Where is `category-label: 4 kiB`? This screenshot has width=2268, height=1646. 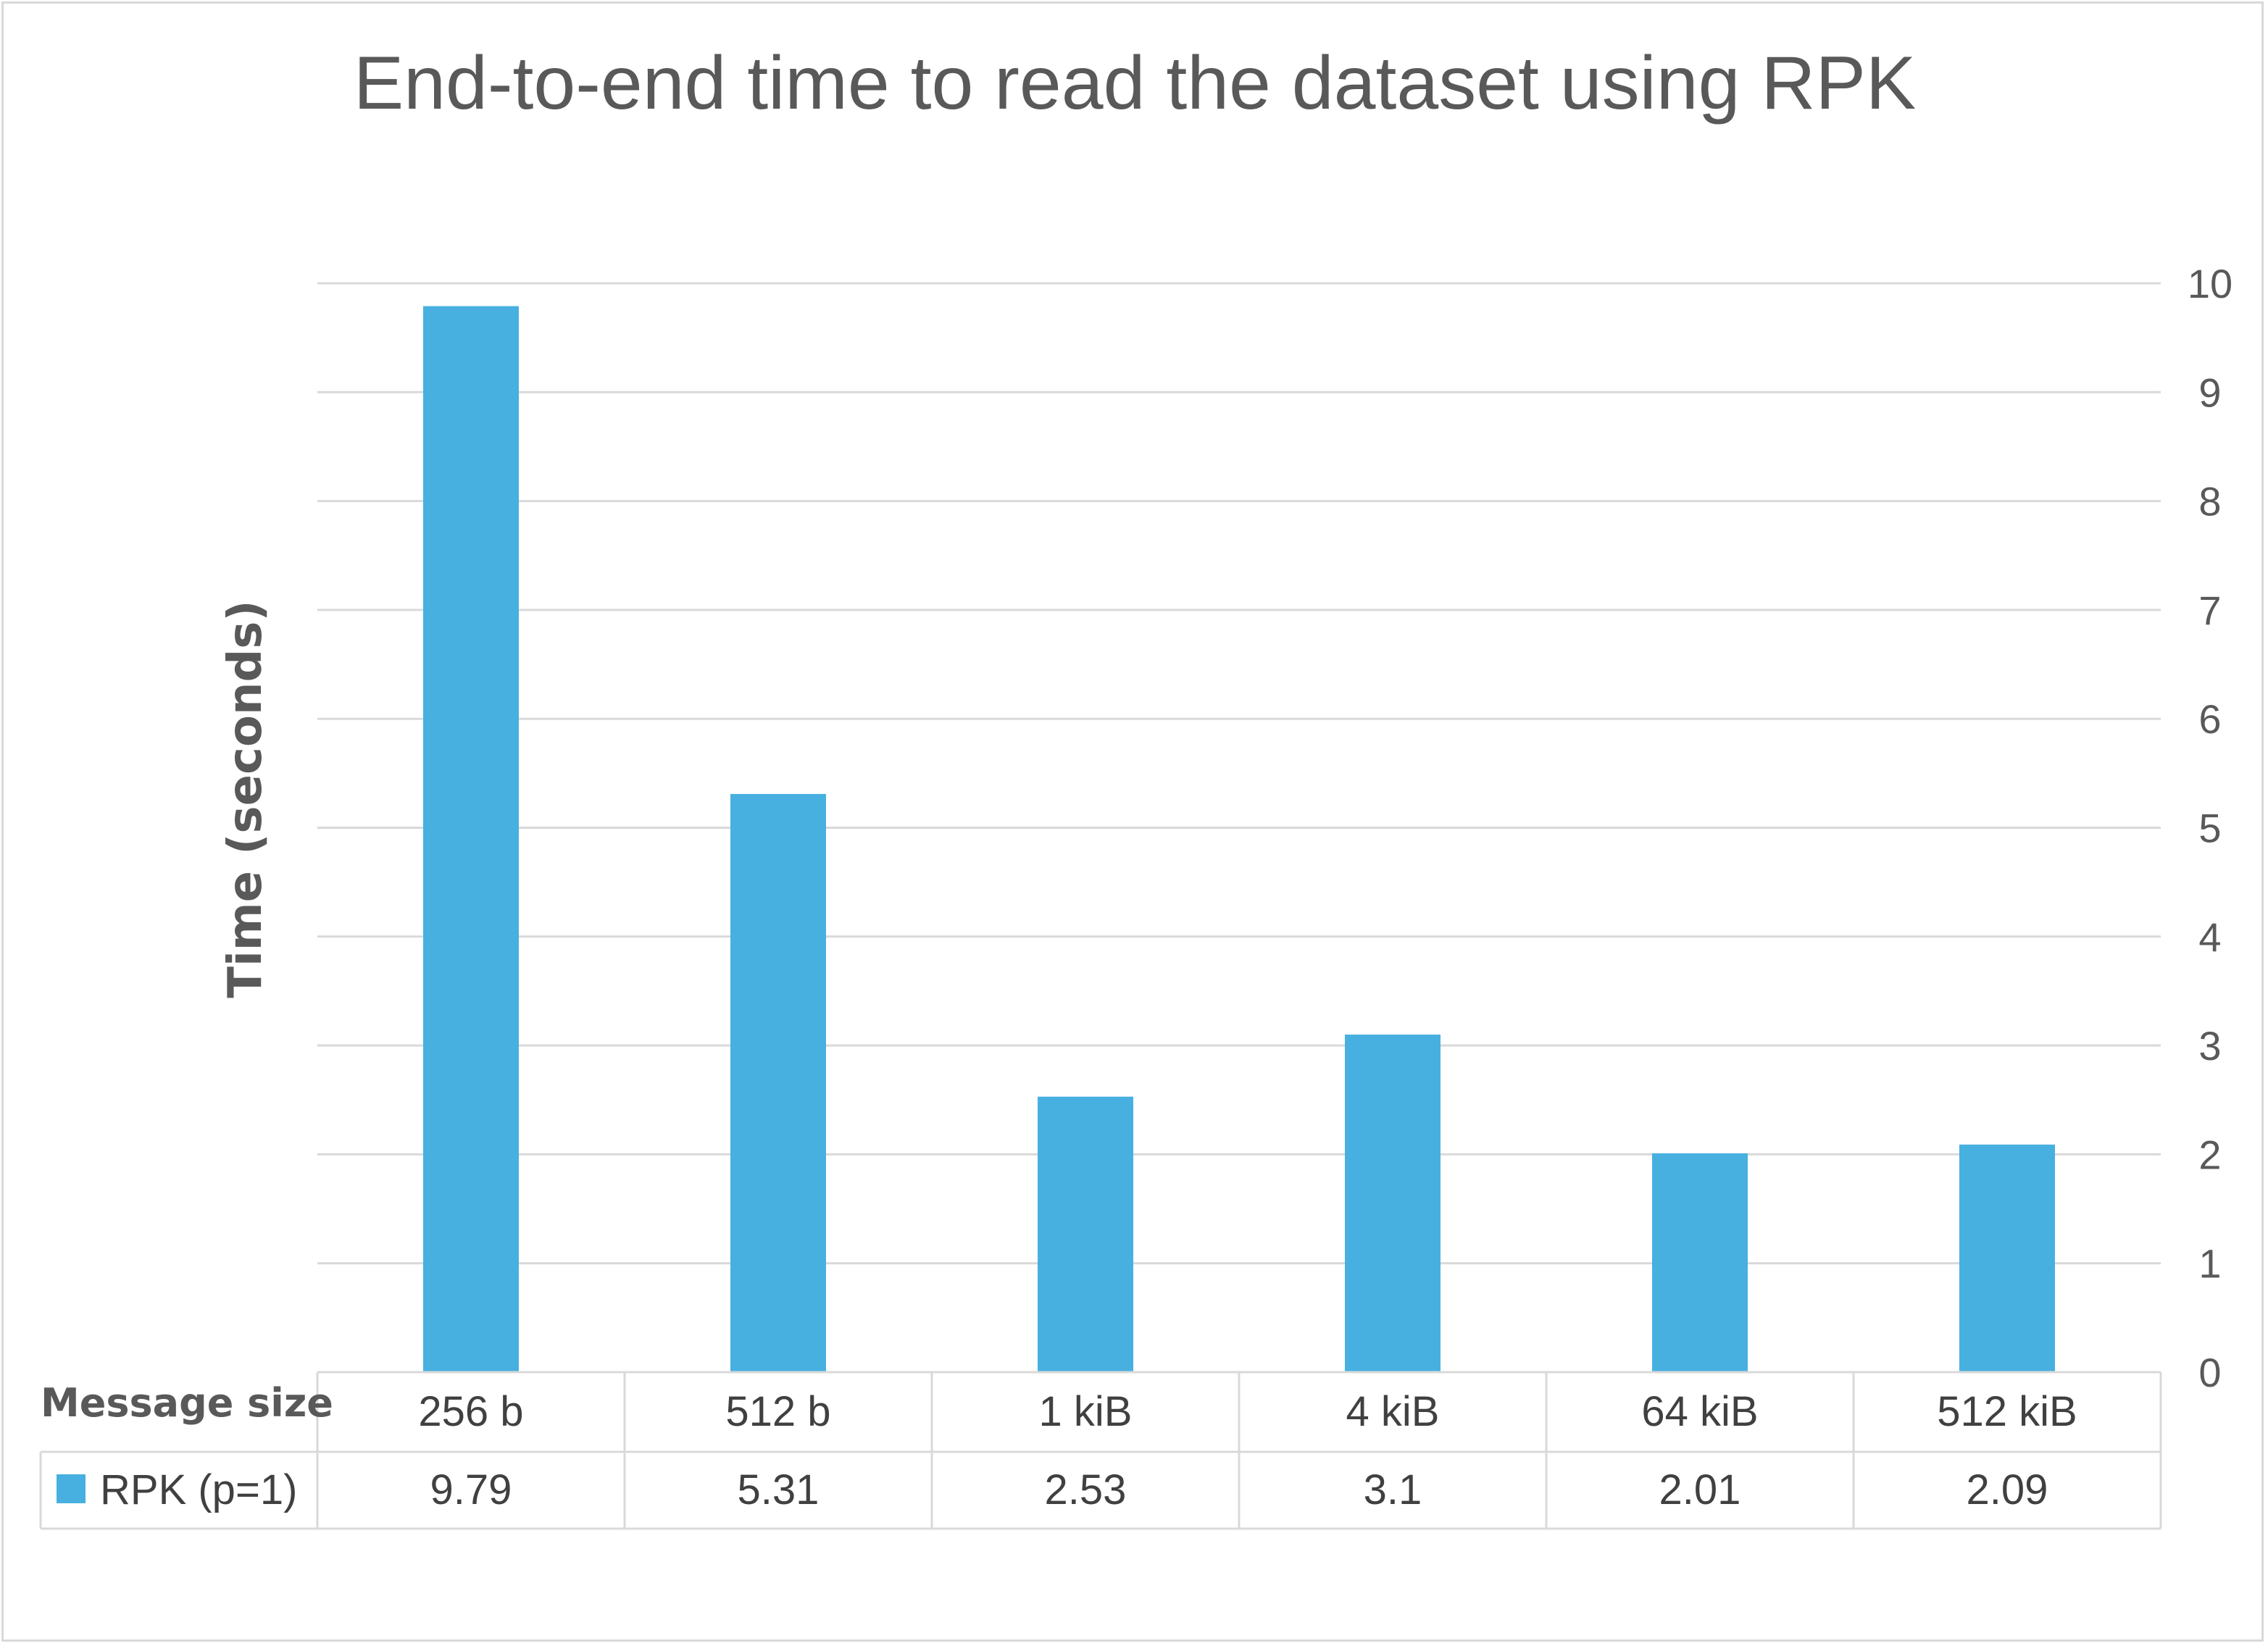
category-label: 4 kiB is located at coordinates (1393, 1411).